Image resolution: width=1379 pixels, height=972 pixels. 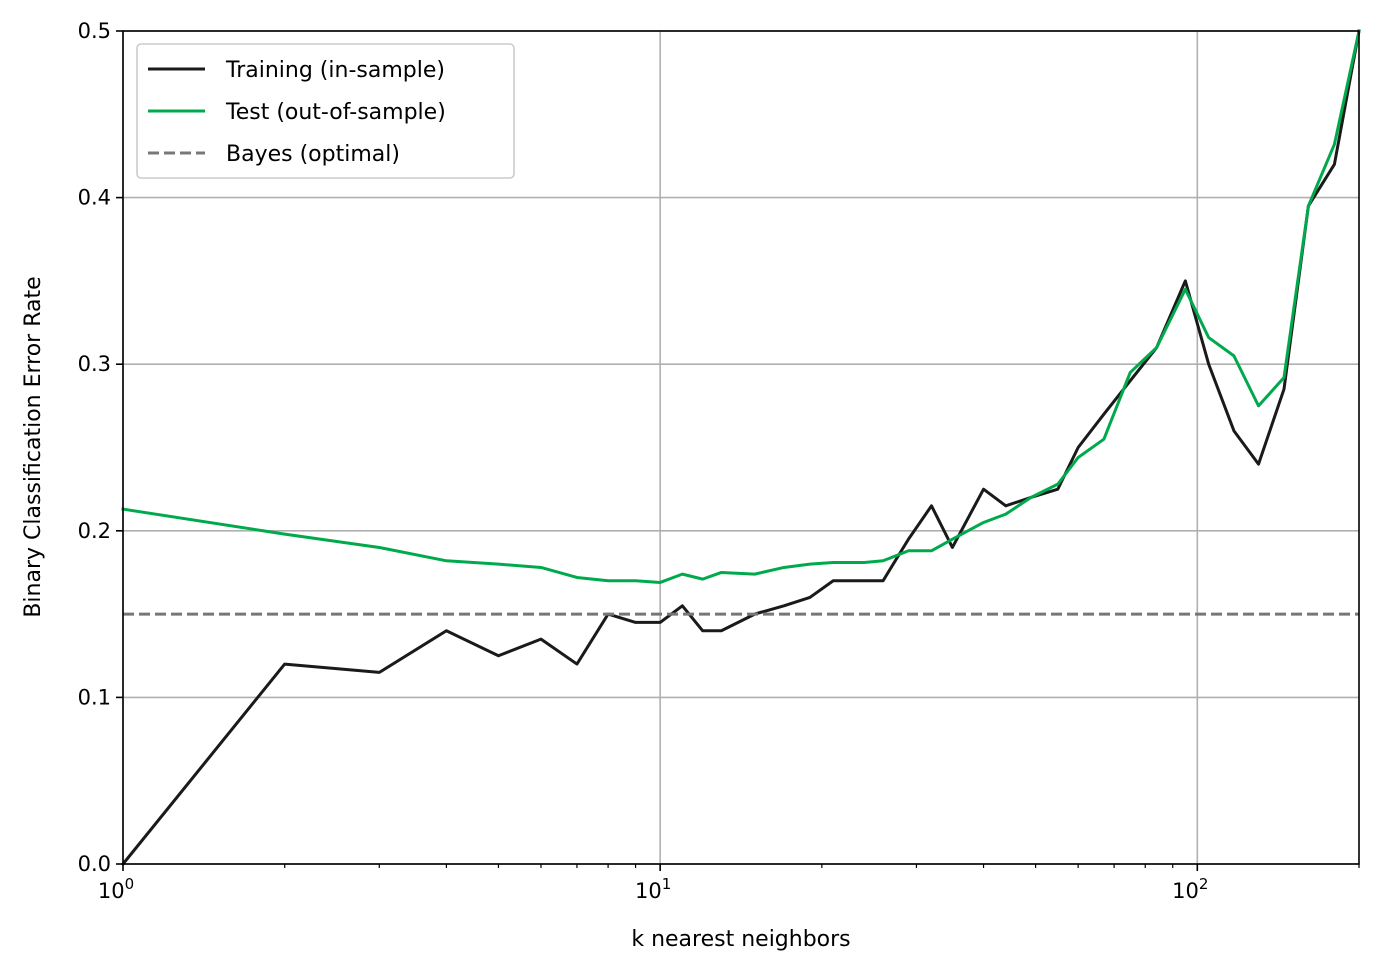 I want to click on legend-label: Test (out-of-sample), so click(x=335, y=112).